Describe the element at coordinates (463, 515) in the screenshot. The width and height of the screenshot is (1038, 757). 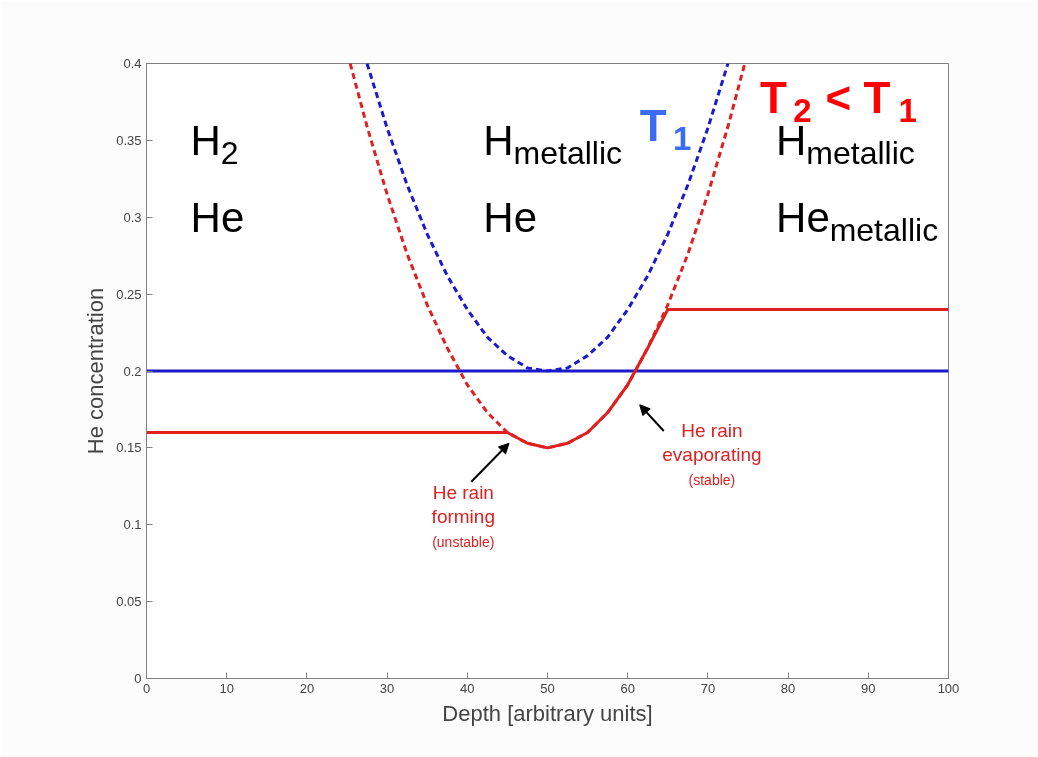
I see `annotation: He rain forming (unstable)` at that location.